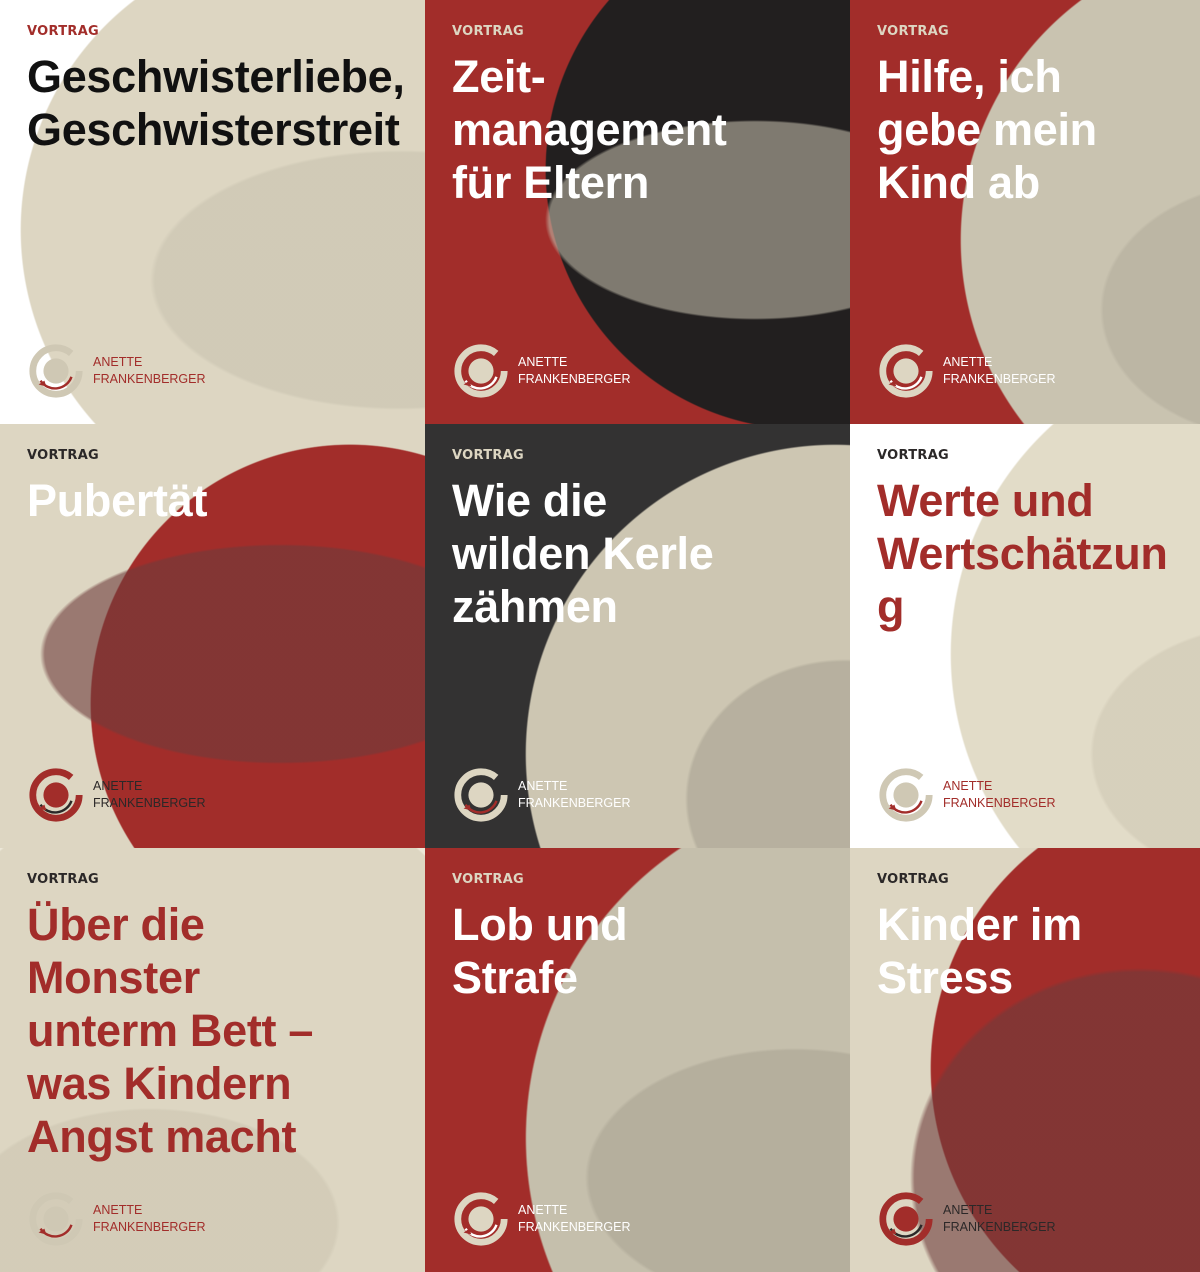  Describe the element at coordinates (979, 951) in the screenshot. I see `poster-title: Kinder im Stress` at that location.